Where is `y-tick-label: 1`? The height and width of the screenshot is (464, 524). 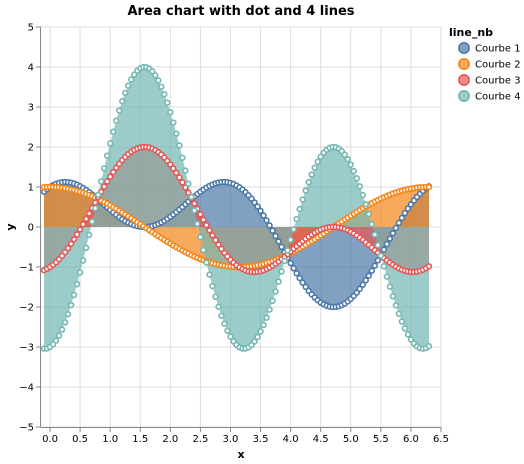
y-tick-label: 1 is located at coordinates (31, 188).